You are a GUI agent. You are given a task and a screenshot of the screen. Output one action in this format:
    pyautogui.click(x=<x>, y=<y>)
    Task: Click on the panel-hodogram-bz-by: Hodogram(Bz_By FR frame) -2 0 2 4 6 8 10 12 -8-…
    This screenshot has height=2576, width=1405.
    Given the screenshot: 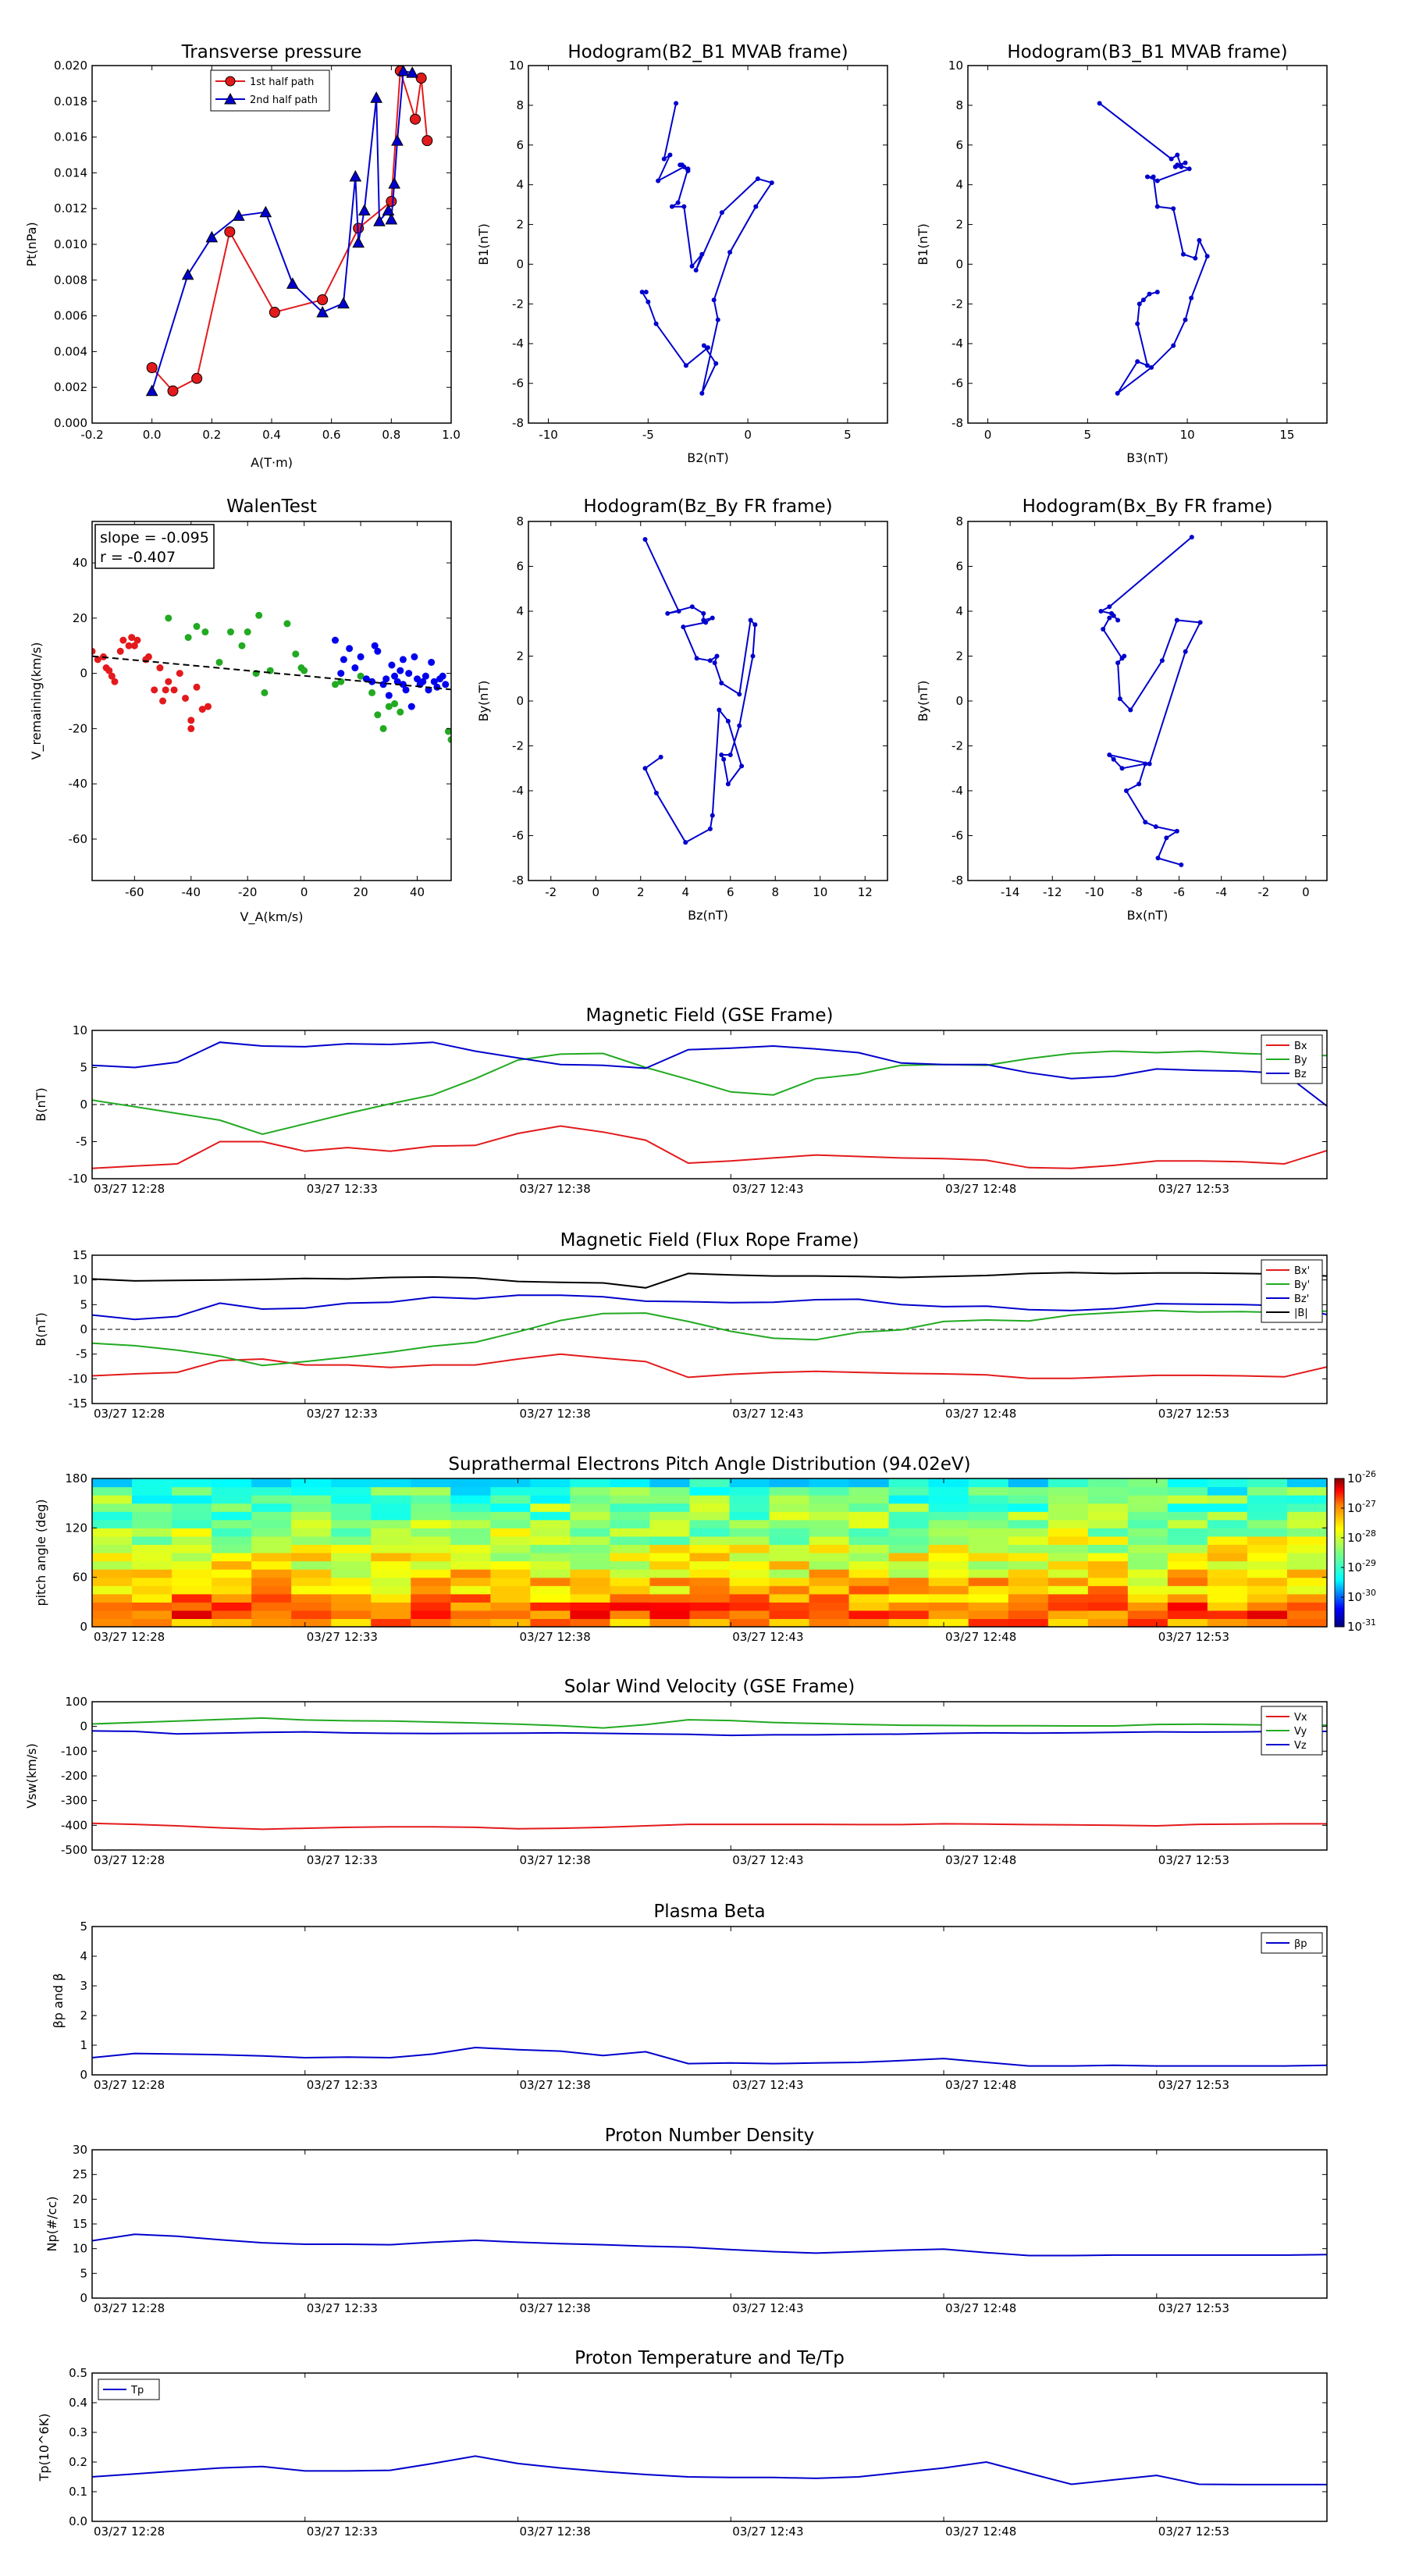 What is the action you would take?
    pyautogui.click(x=682, y=709)
    